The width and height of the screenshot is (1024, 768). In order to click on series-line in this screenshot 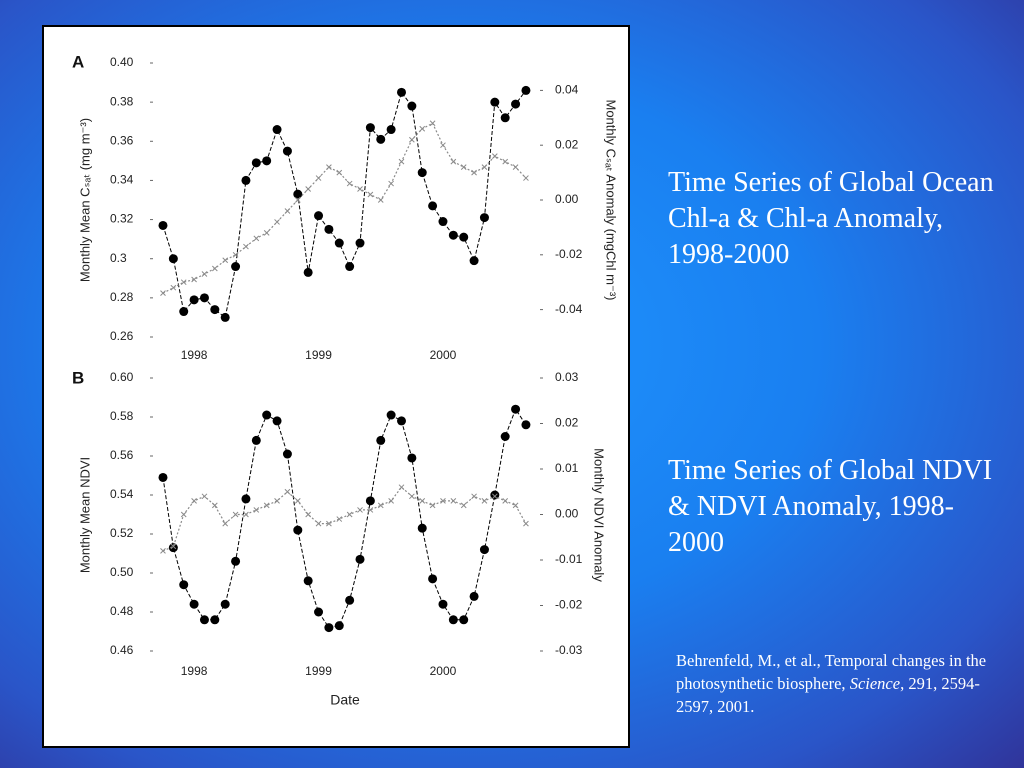, I will do `click(344, 204)`.